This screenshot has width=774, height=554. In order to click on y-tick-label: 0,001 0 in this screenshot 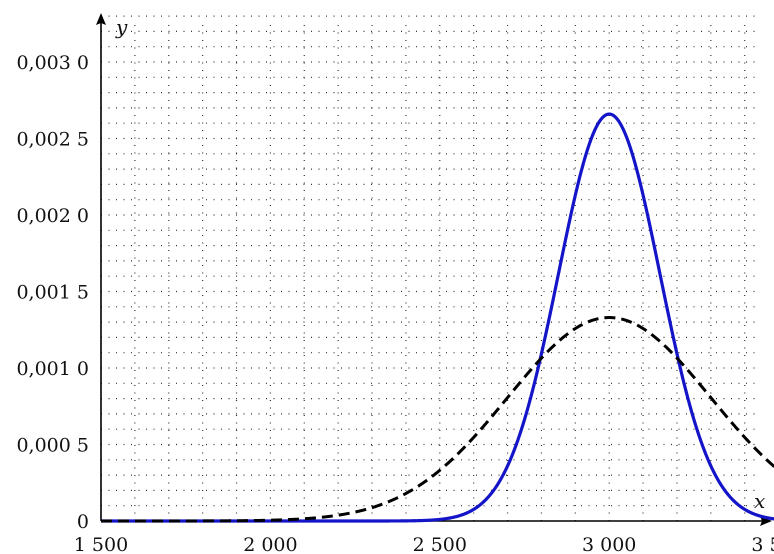, I will do `click(52, 369)`.